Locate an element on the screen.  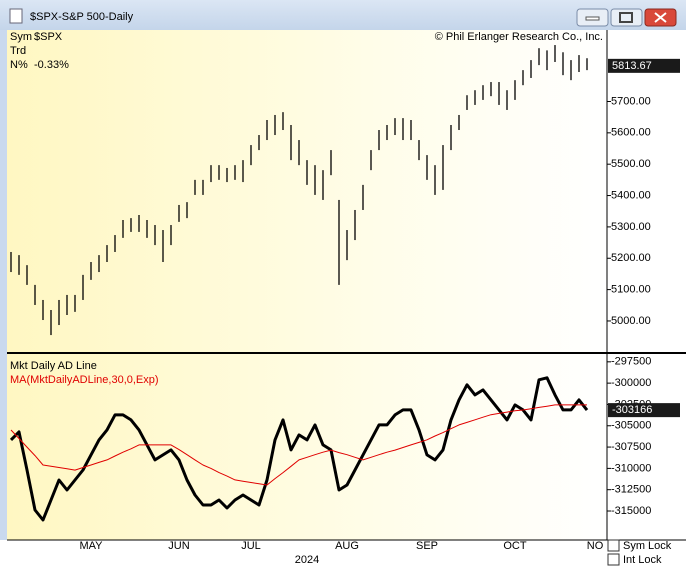
last-value-label: -303166 is located at coordinates (632, 410).